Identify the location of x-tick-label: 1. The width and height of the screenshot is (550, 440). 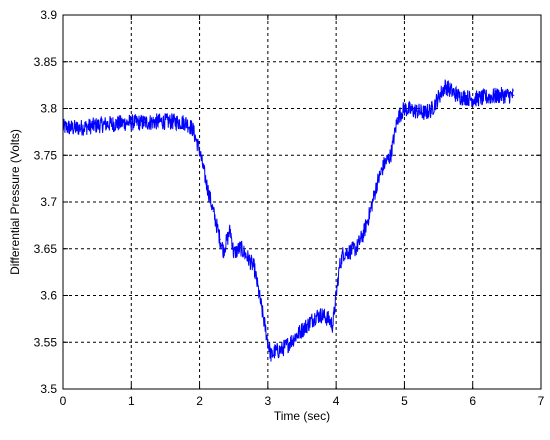
(131, 401).